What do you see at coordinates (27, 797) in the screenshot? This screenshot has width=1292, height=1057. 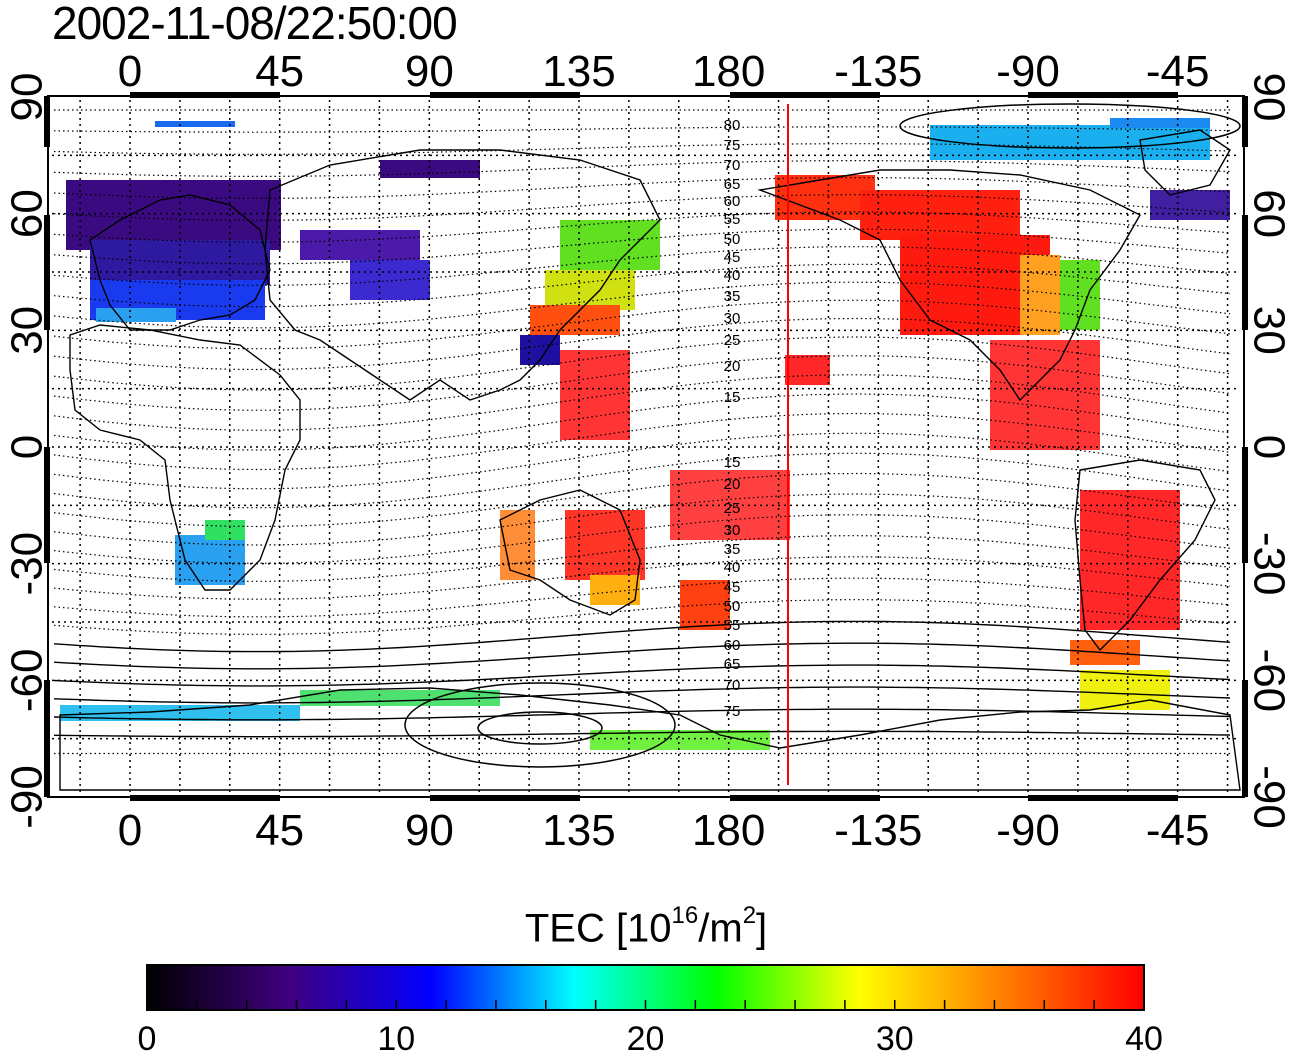 I see `left-lat-label: -90` at bounding box center [27, 797].